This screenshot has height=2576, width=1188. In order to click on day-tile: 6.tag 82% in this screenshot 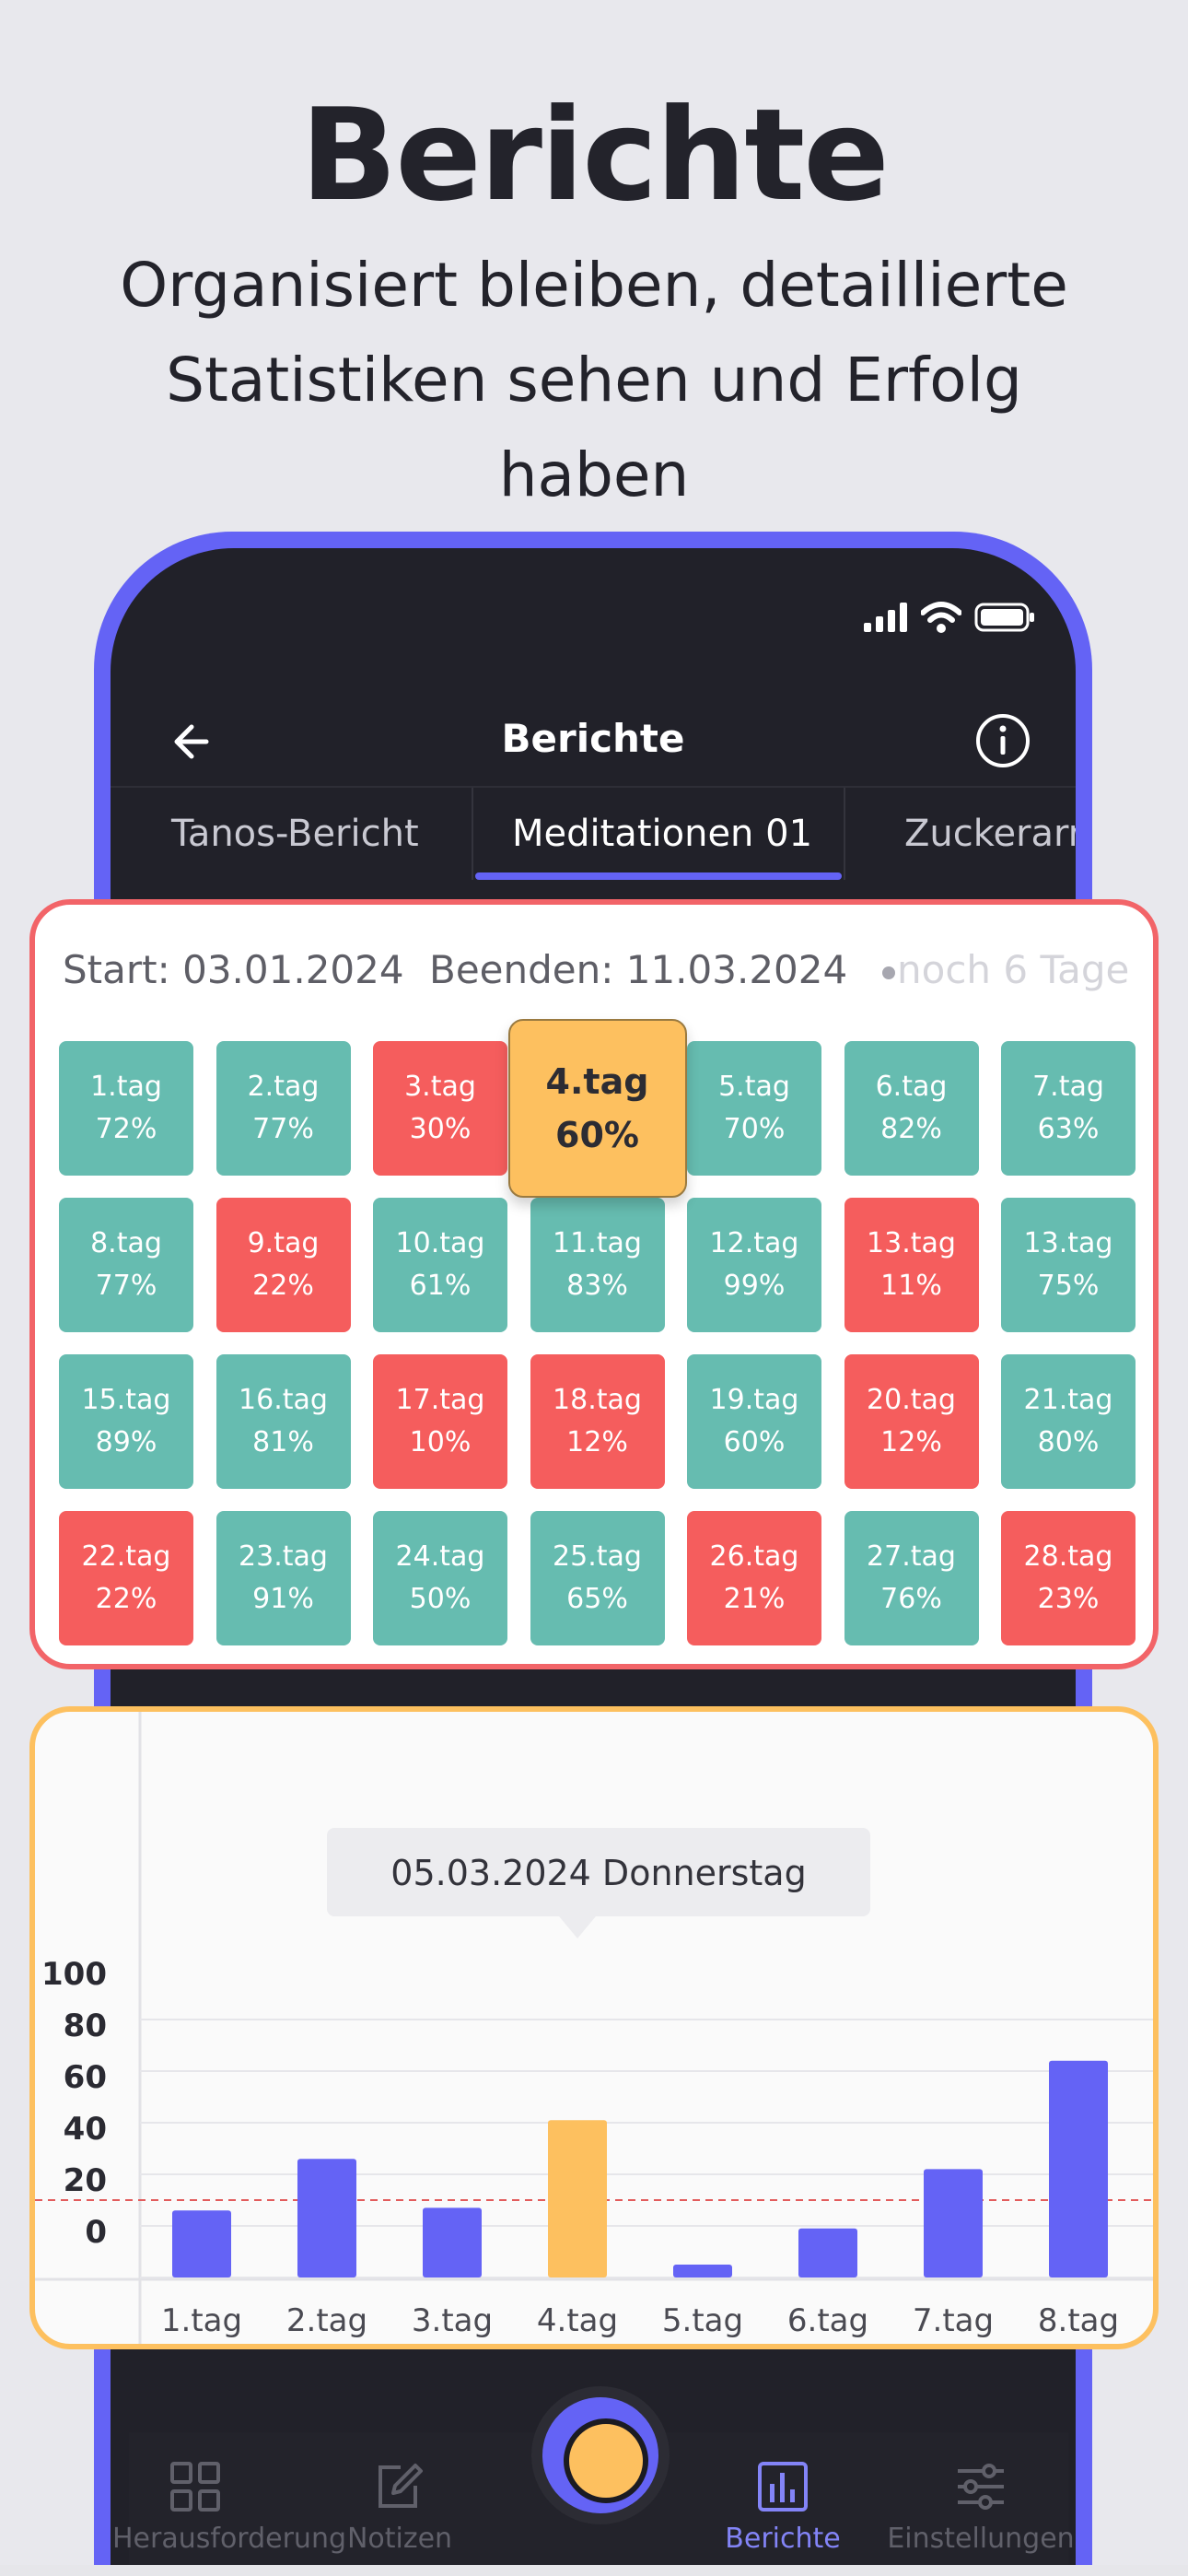, I will do `click(911, 1108)`.